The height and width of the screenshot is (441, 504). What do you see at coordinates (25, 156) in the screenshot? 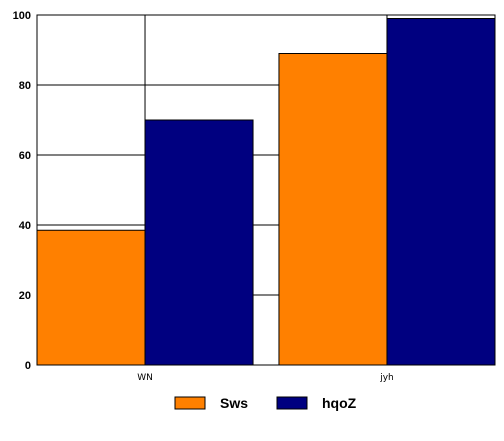
I see `y-tick-label: 60` at bounding box center [25, 156].